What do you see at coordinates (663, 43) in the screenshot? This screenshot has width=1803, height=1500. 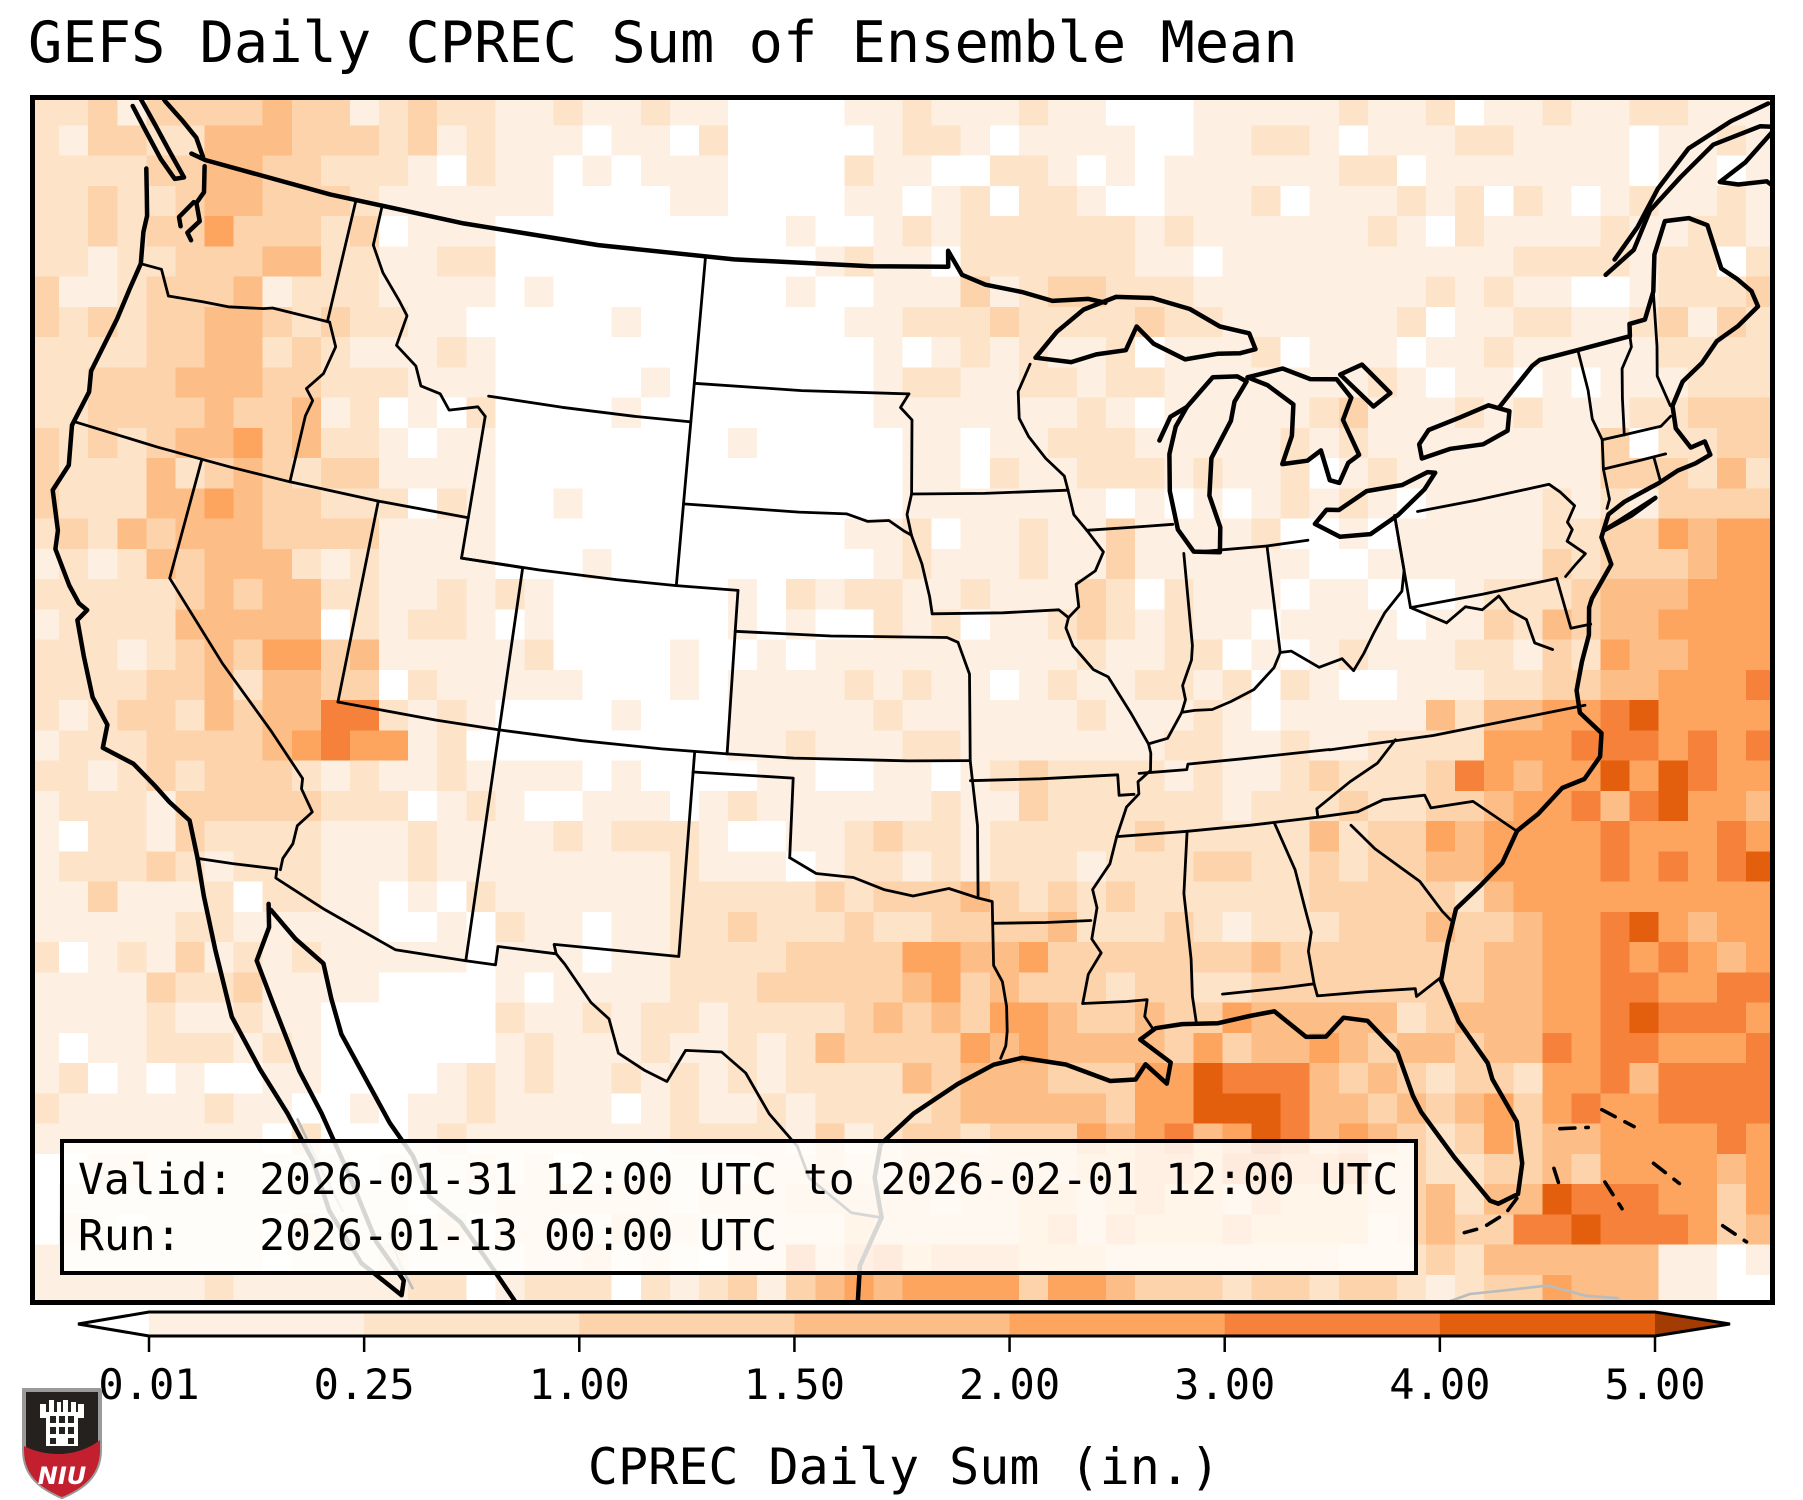 I see `page-title: GEFS Daily CPREC Sum of Ensemble Mean` at bounding box center [663, 43].